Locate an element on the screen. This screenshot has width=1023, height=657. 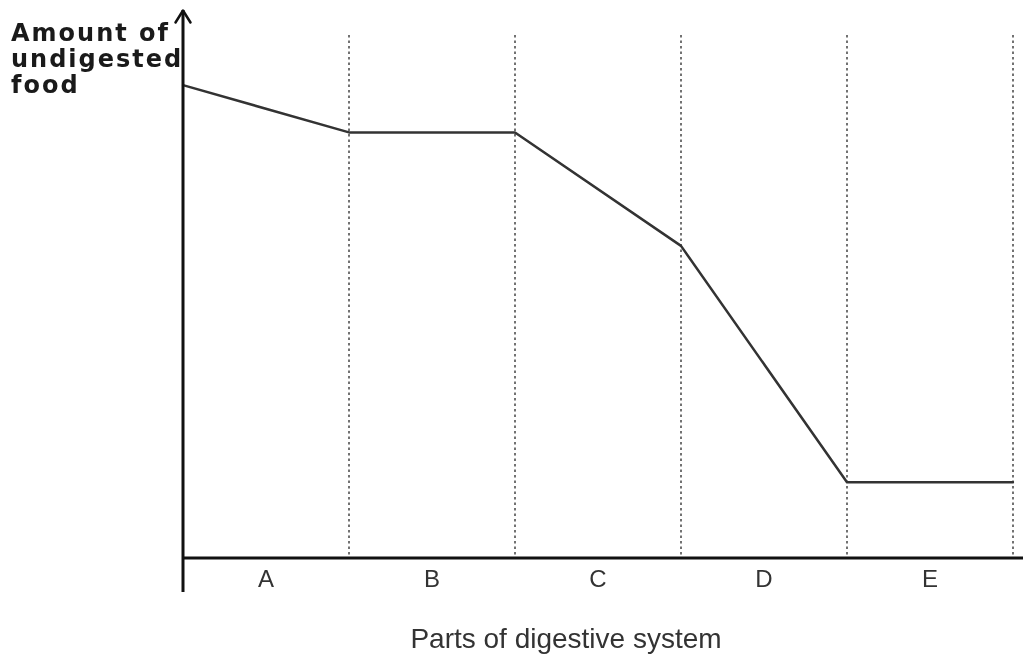
text: C is located at coordinates (598, 578).